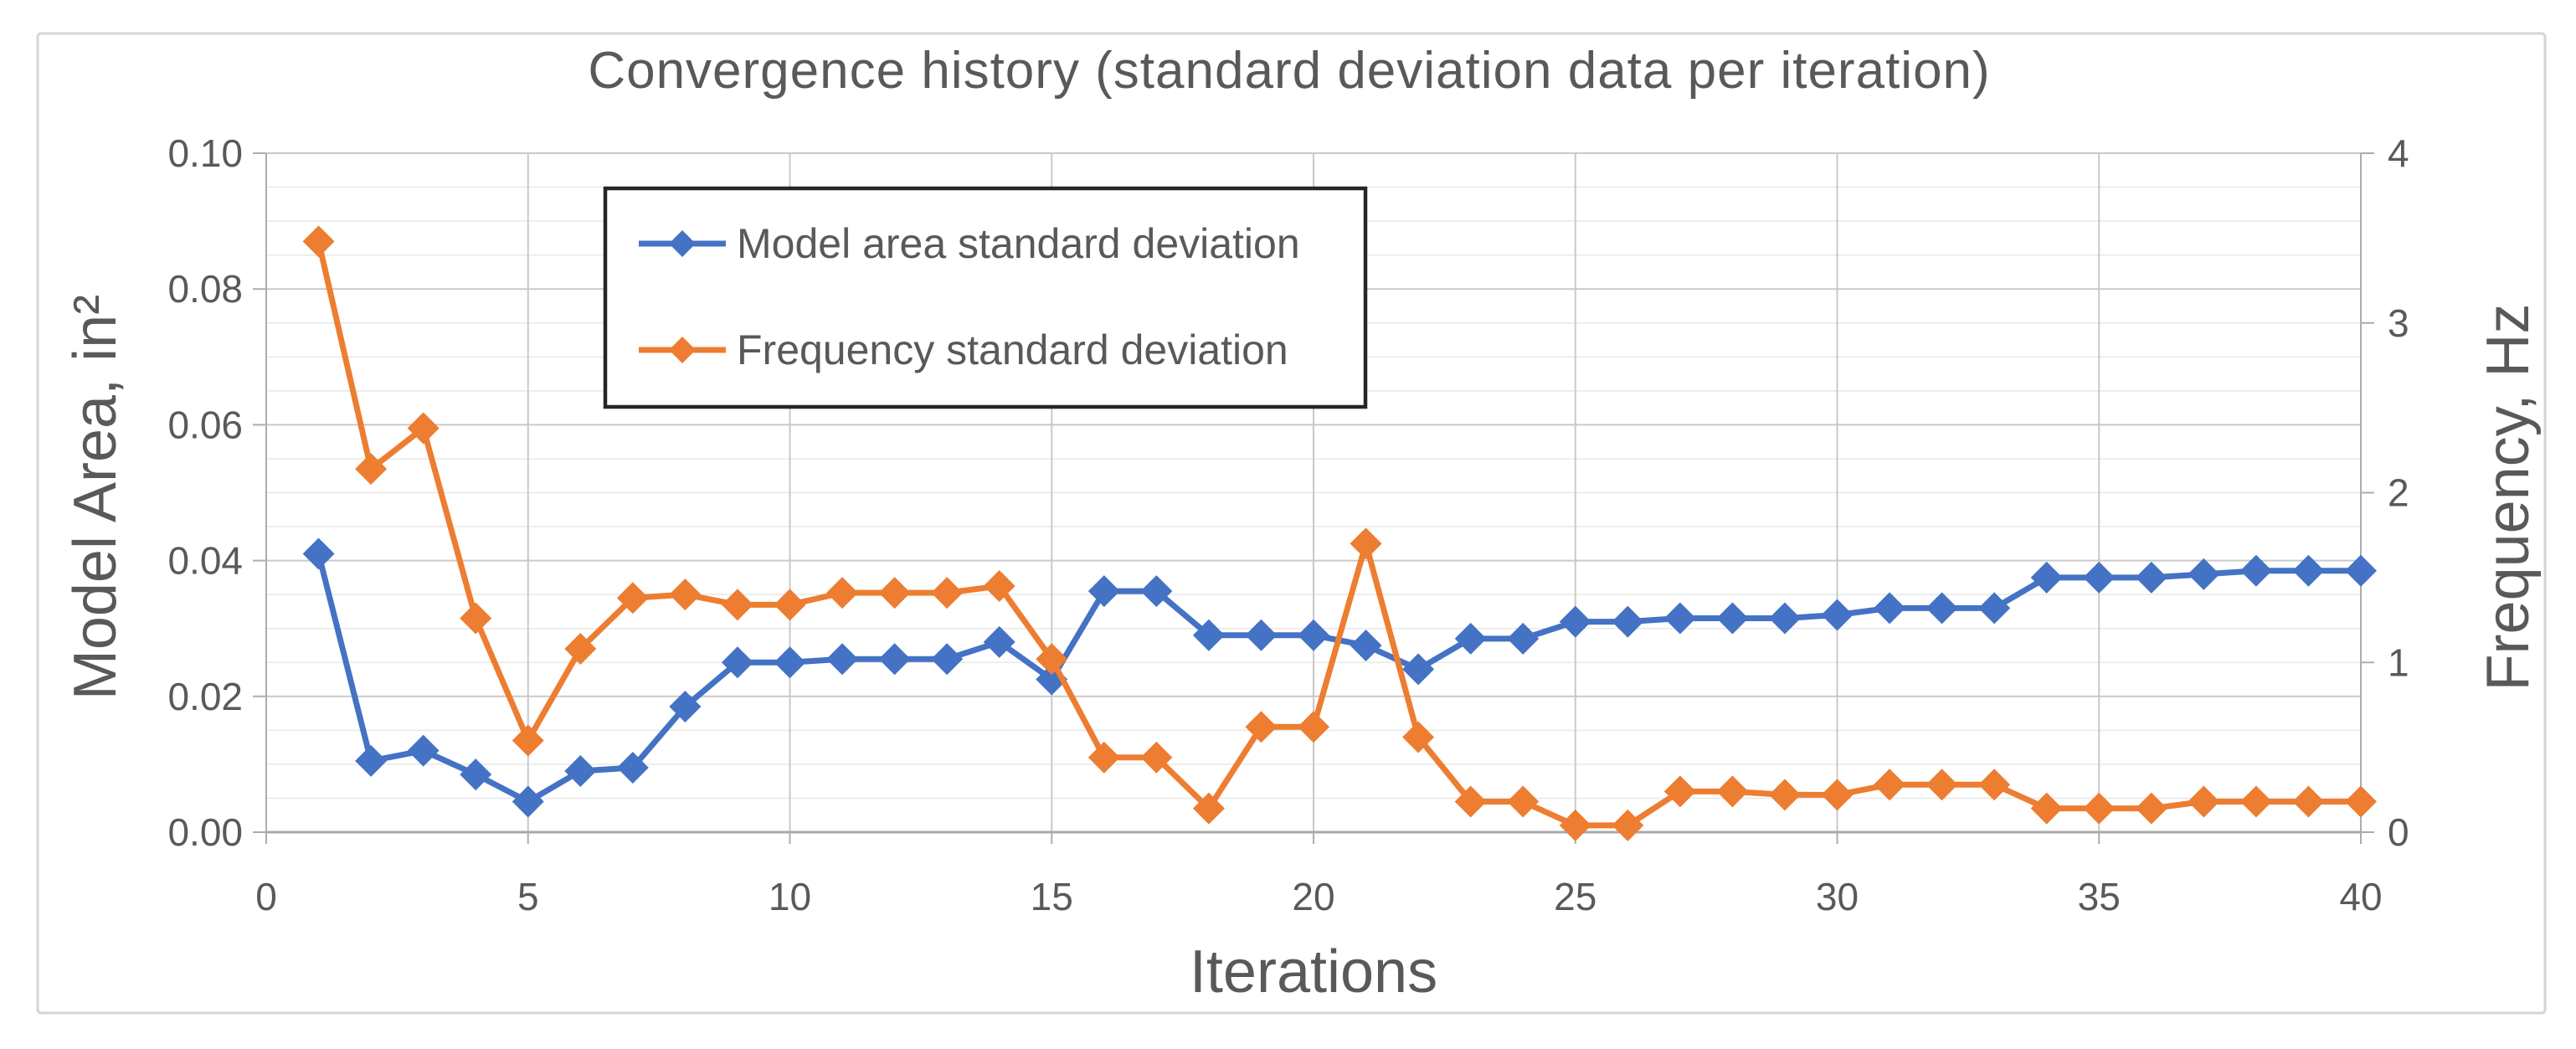 This screenshot has height=1049, width=2576. I want to click on legend-marker-diamond-icon, so click(682, 244).